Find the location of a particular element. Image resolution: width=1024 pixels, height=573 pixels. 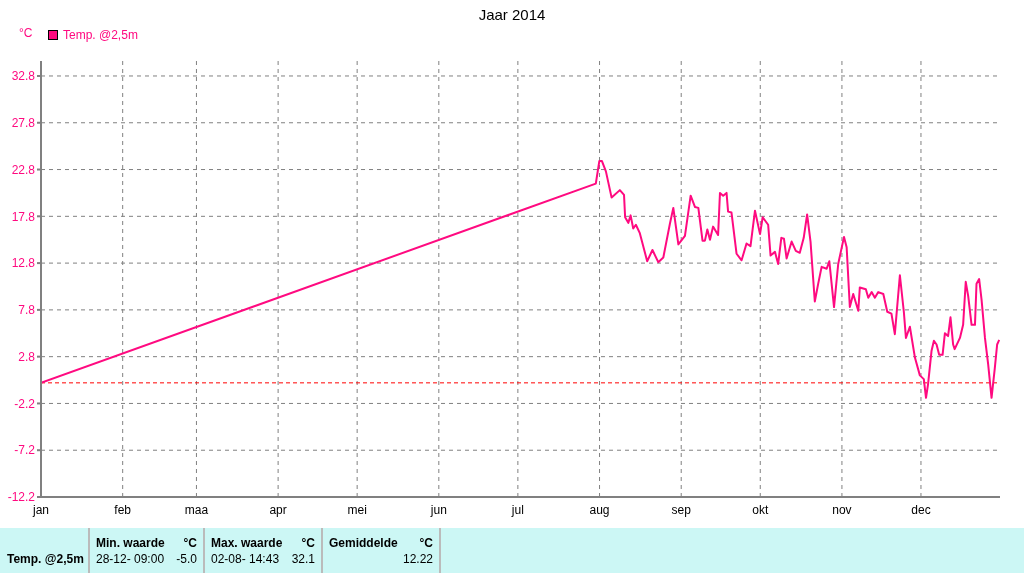

text: 28-12- 09:00 is located at coordinates (130, 559).